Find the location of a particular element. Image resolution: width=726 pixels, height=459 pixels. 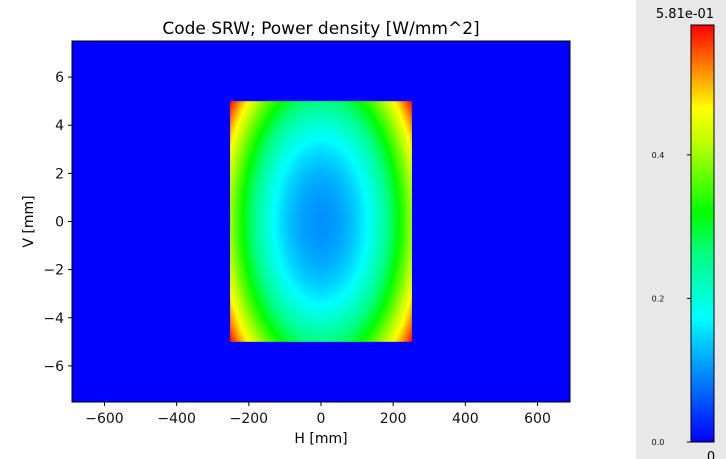

x-tick-label: −600 is located at coordinates (104, 419).